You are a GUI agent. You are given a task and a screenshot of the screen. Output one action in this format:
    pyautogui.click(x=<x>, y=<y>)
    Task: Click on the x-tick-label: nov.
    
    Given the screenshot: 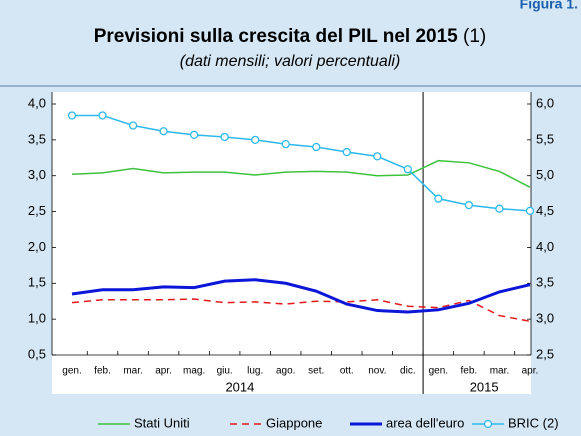 What is the action you would take?
    pyautogui.click(x=377, y=371)
    